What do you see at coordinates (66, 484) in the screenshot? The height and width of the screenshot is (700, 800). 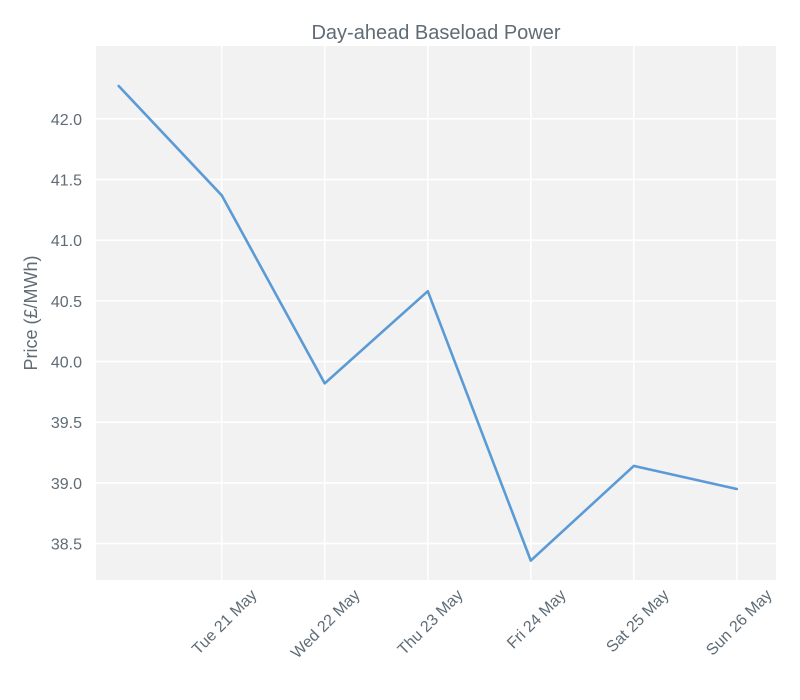 I see `y-tick-label: 39.0` at bounding box center [66, 484].